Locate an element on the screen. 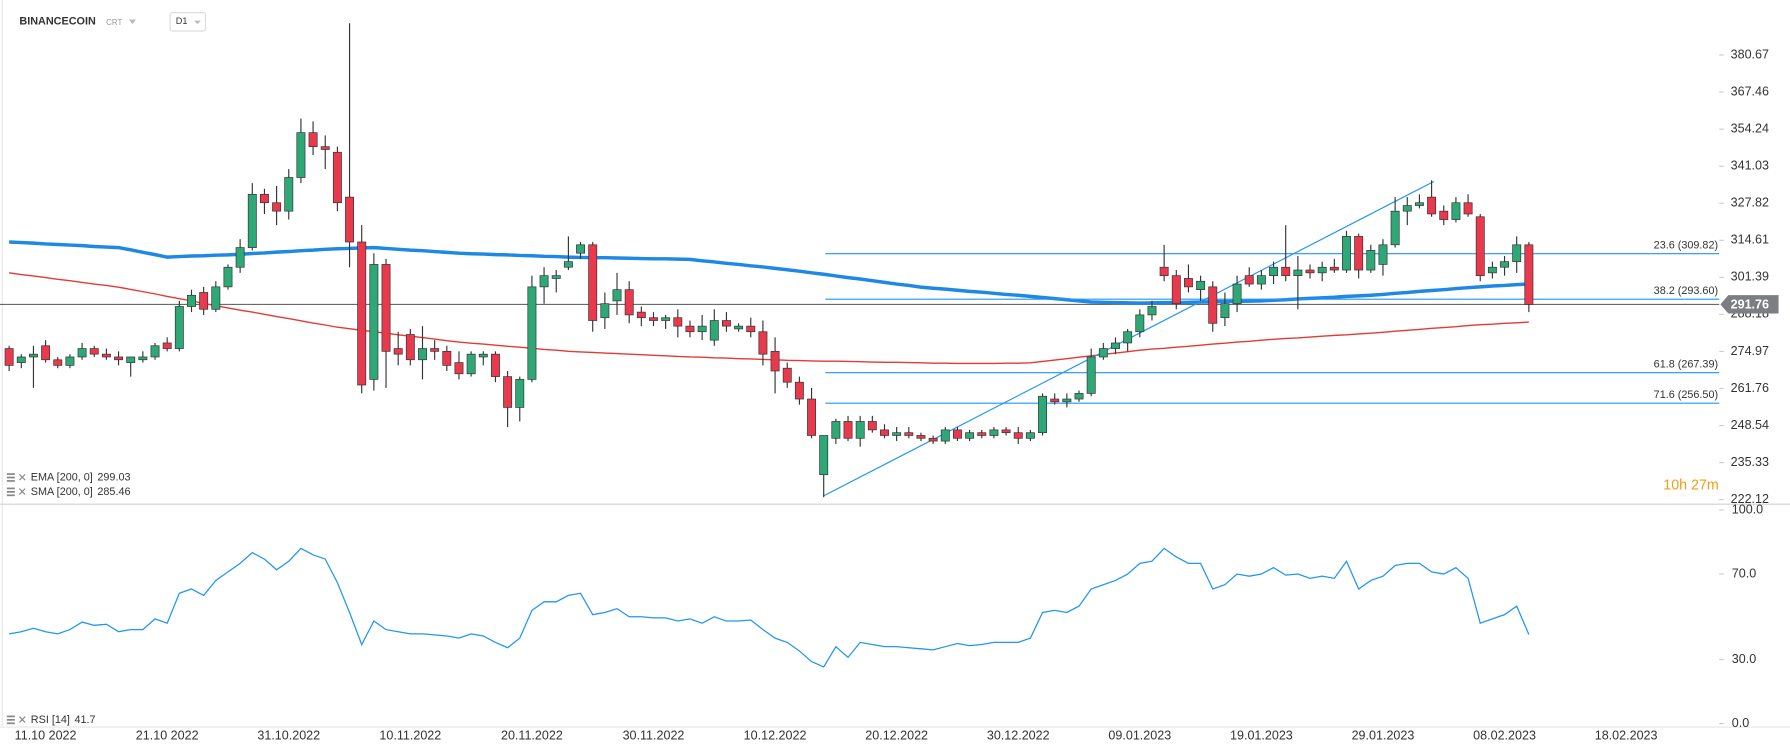  x-tick-label: 10.11.2022 is located at coordinates (410, 736).